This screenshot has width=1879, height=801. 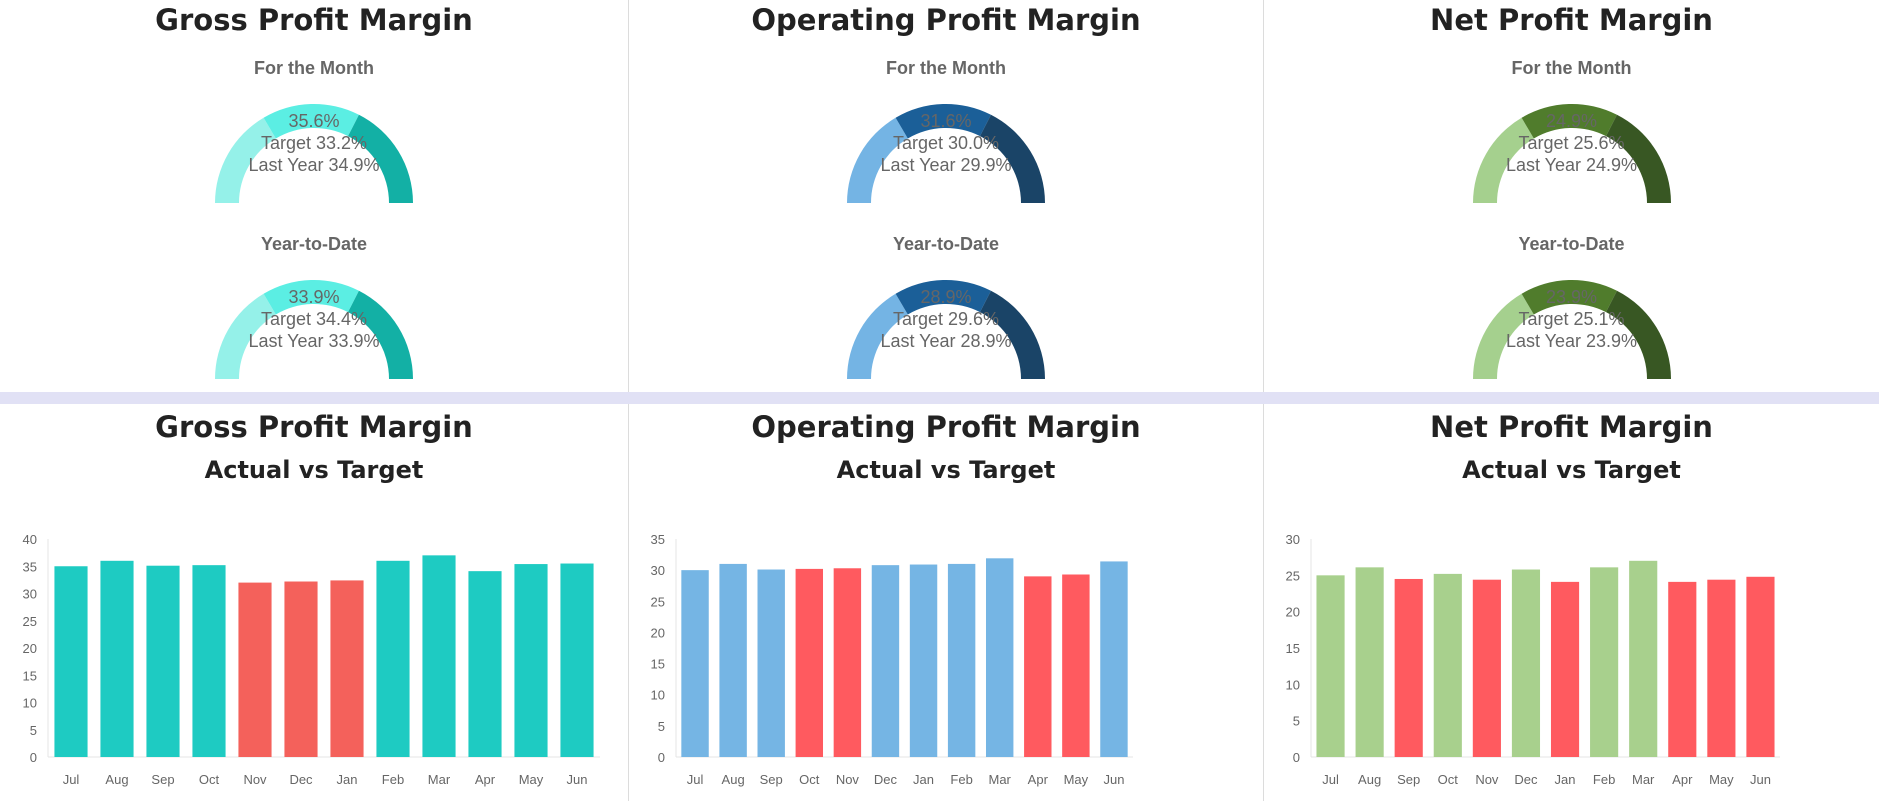 I want to click on gauge-readout: 31.6% Target 30.0% Last Year 29.9%, so click(x=946, y=143).